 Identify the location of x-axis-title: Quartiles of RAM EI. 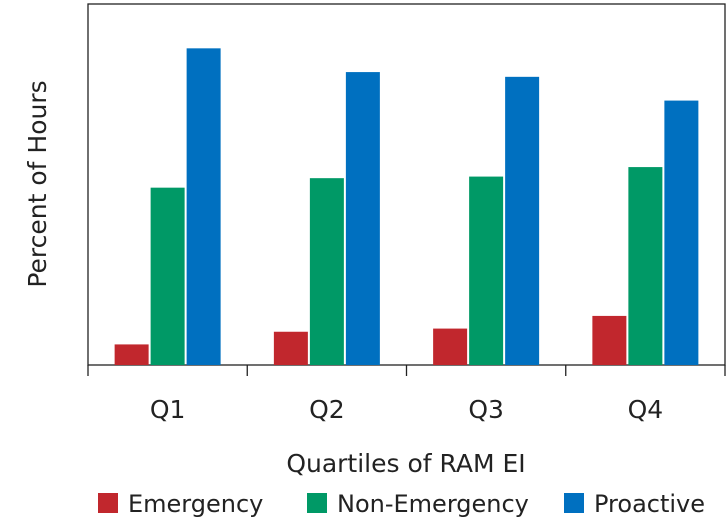
(405, 463).